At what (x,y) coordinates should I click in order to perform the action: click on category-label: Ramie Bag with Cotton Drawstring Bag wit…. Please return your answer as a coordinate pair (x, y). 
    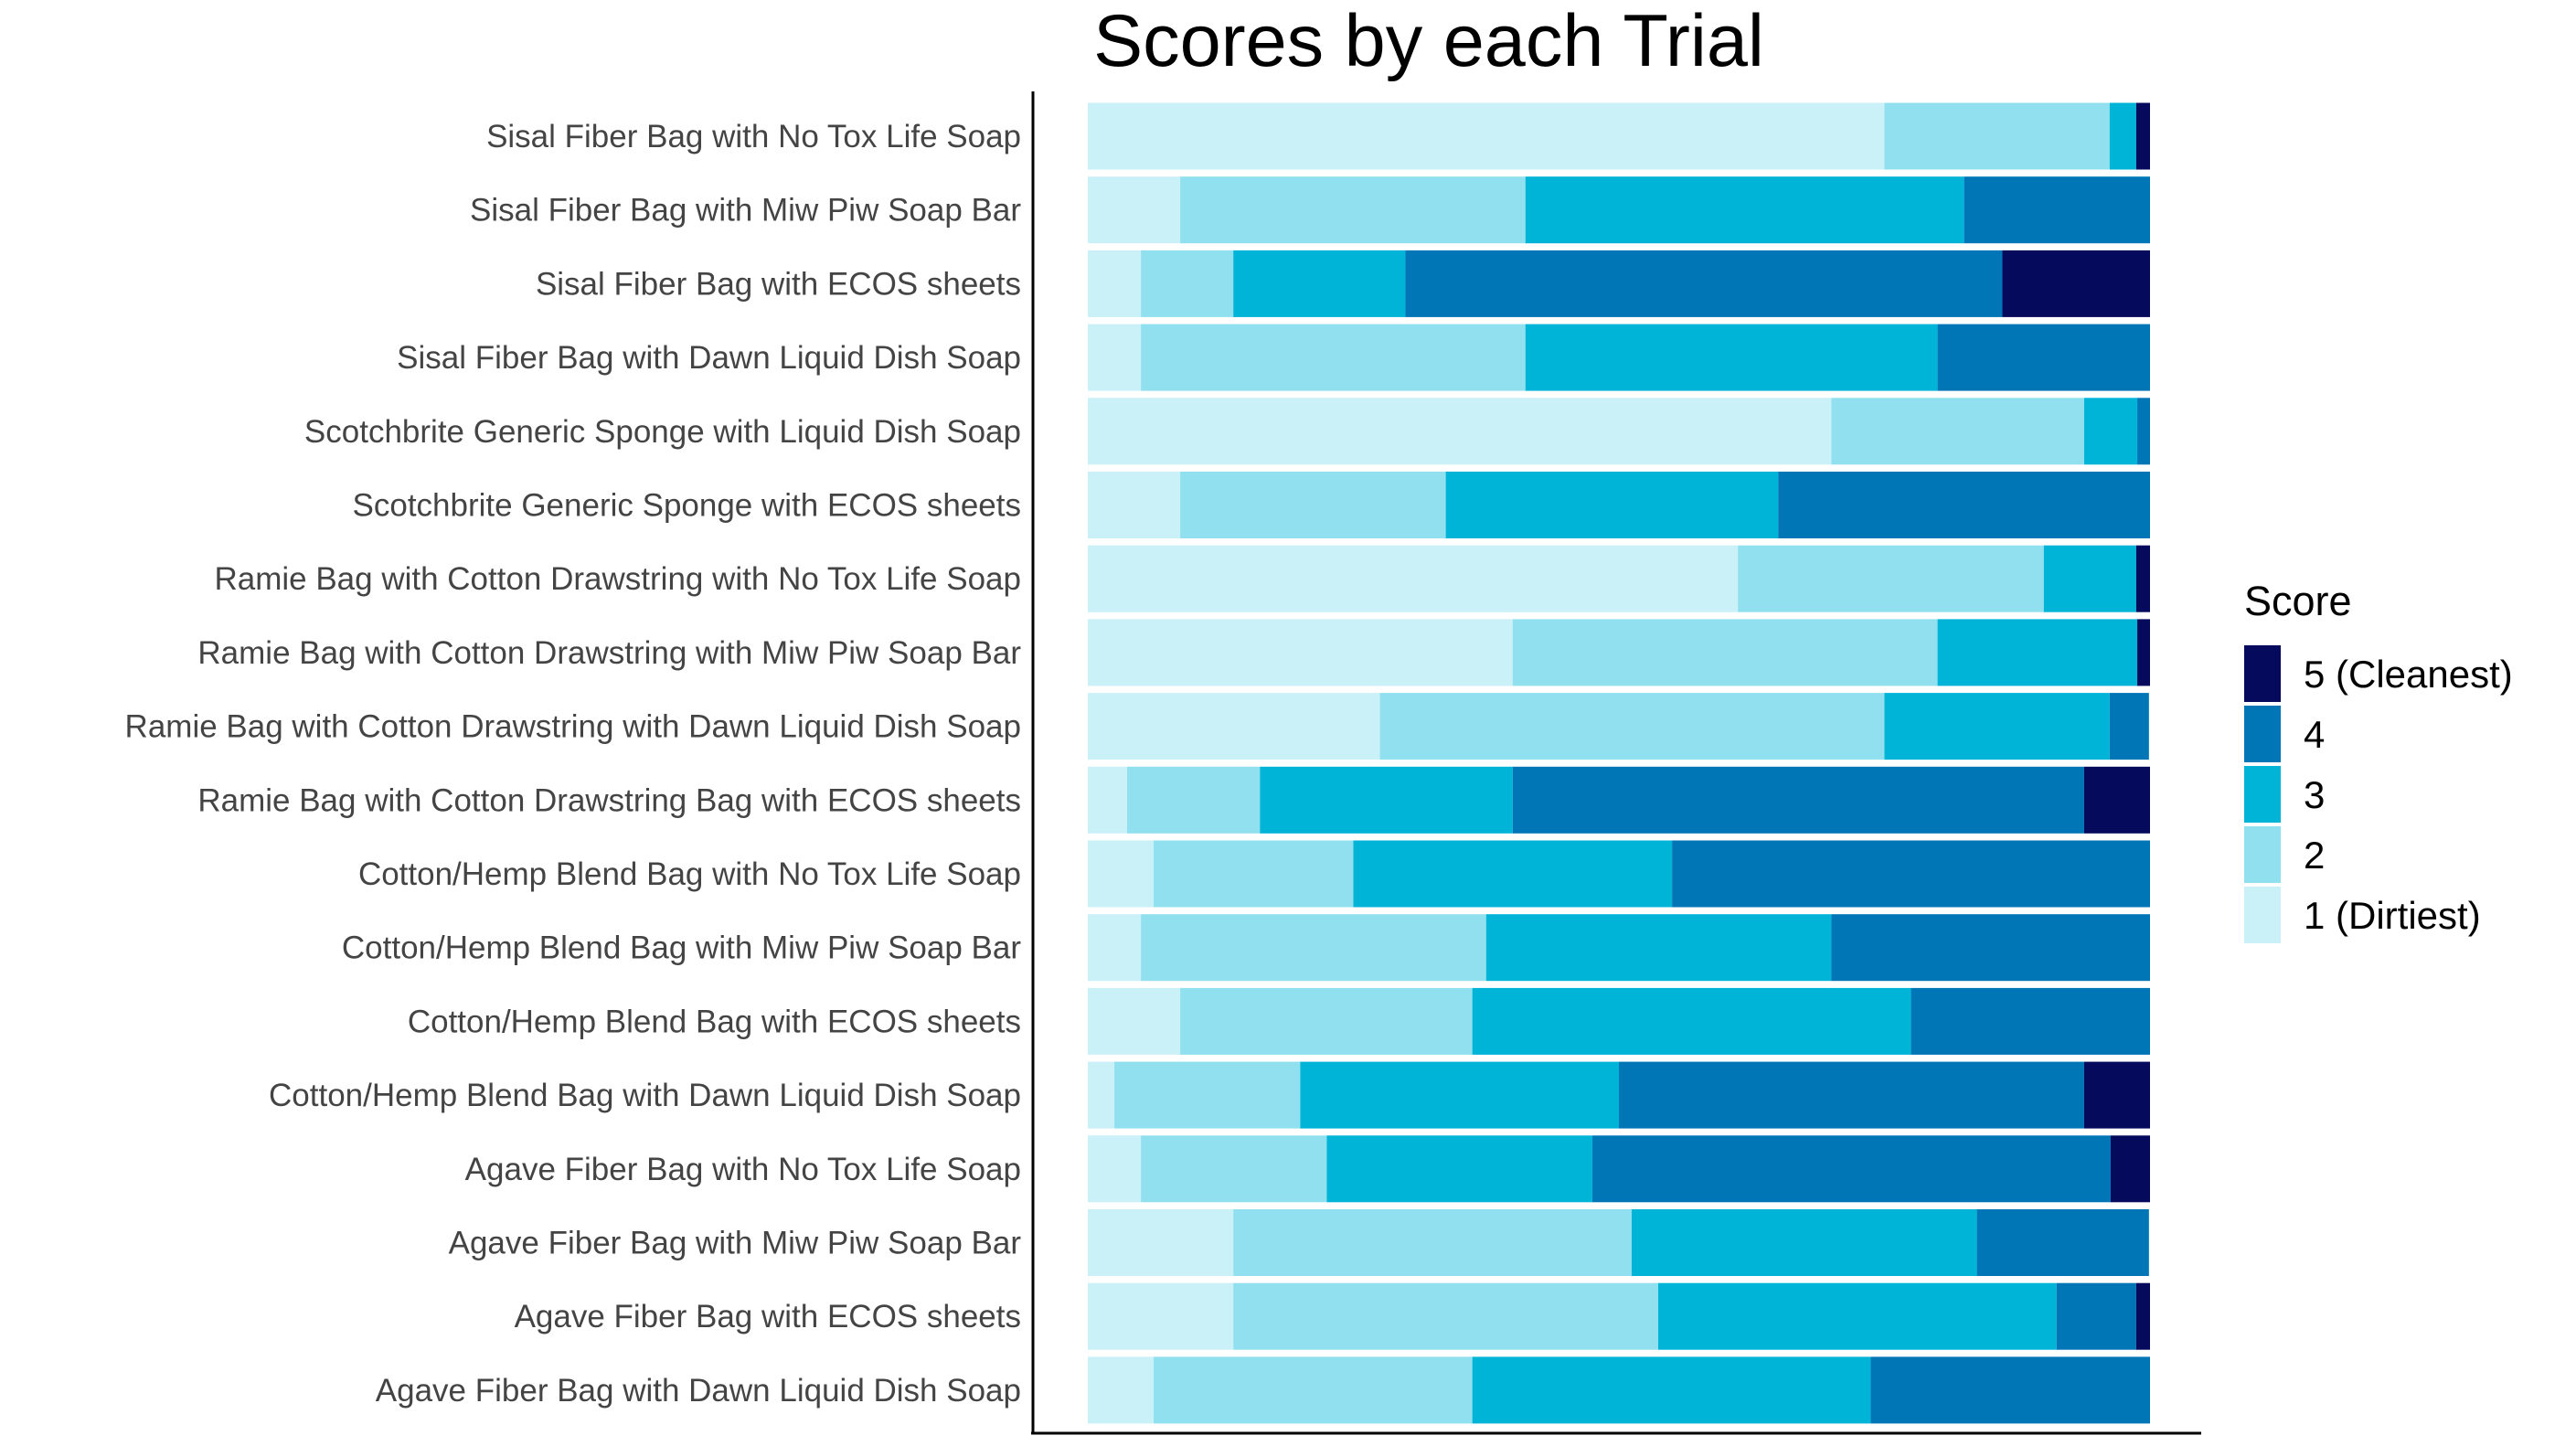
    Looking at the image, I should click on (609, 800).